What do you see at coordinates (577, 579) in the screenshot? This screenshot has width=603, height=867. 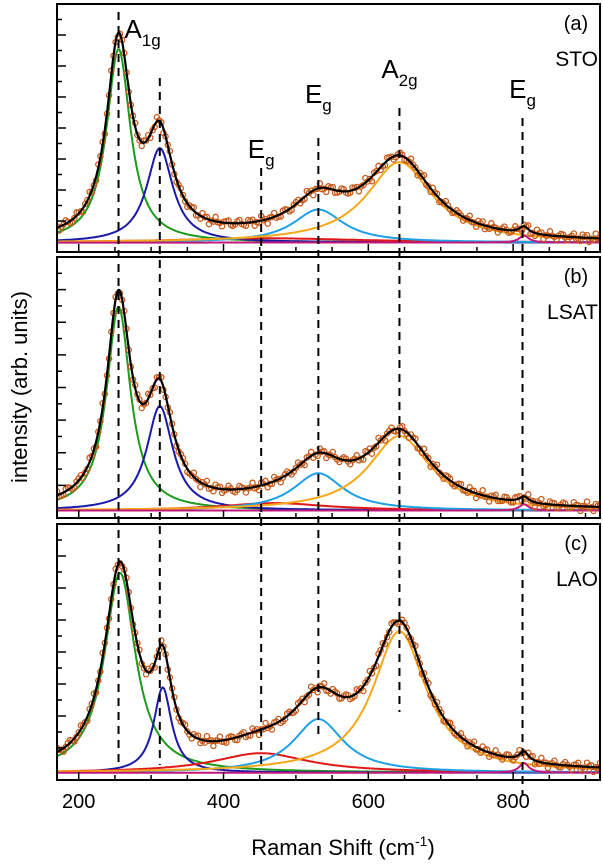 I see `sample-label: LAO` at bounding box center [577, 579].